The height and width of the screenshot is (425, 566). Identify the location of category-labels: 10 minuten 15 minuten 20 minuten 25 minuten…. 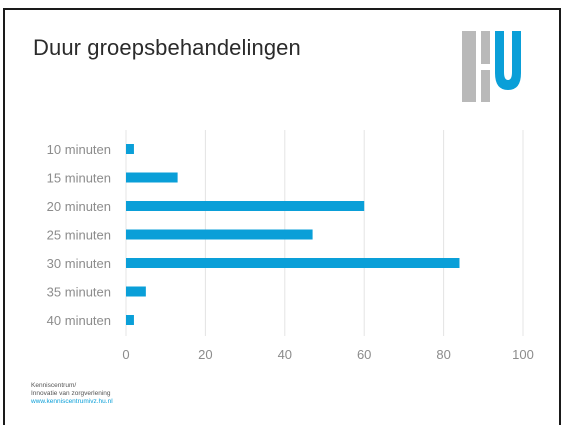
(79, 235).